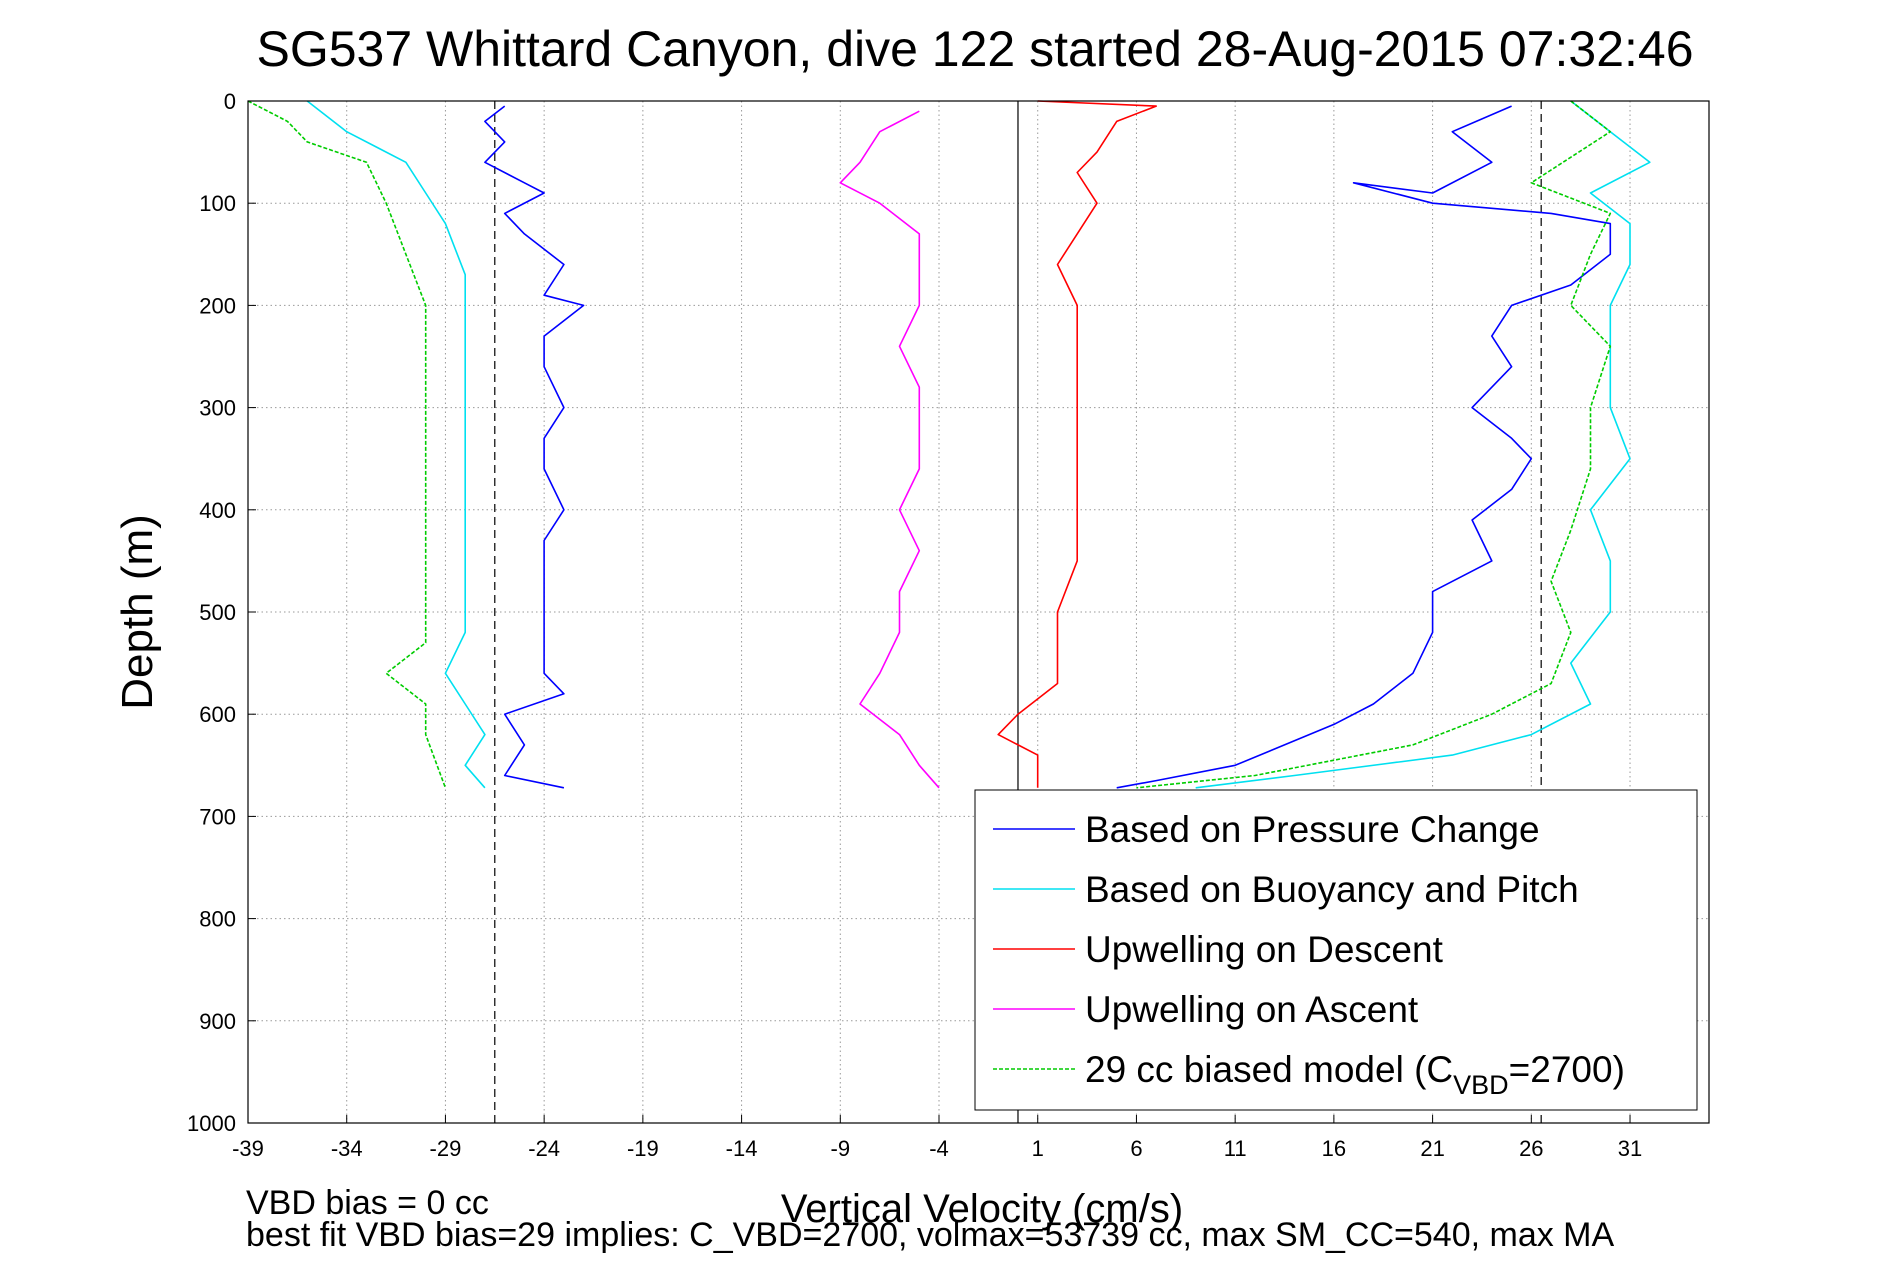 The width and height of the screenshot is (1891, 1262). I want to click on x-tick-label: -19, so click(643, 1148).